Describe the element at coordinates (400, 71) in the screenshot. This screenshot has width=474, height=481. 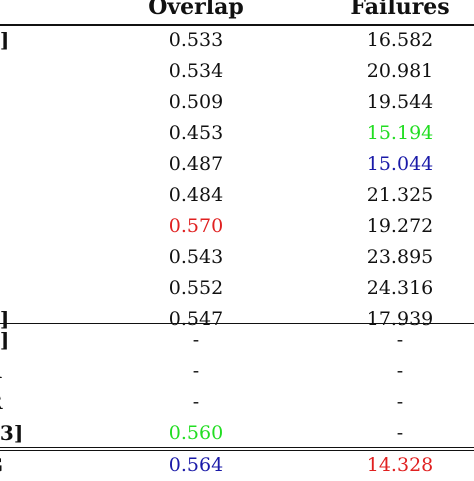
I see `failures-cell: 20.981` at that location.